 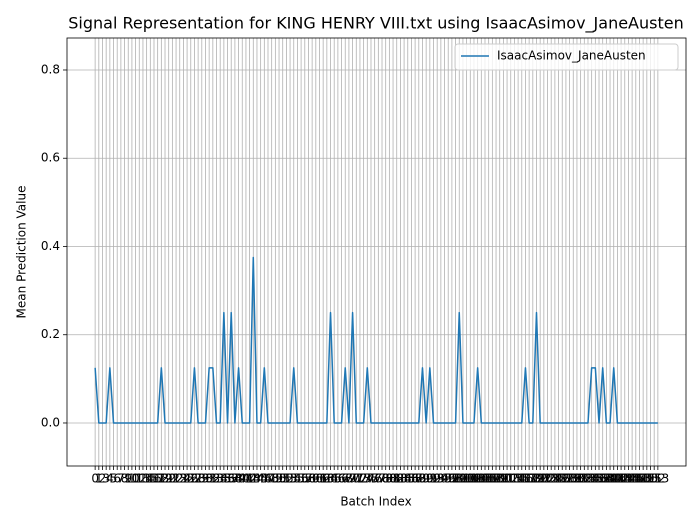 What do you see at coordinates (264, 479) in the screenshot?
I see `x-tick-label: 46` at bounding box center [264, 479].